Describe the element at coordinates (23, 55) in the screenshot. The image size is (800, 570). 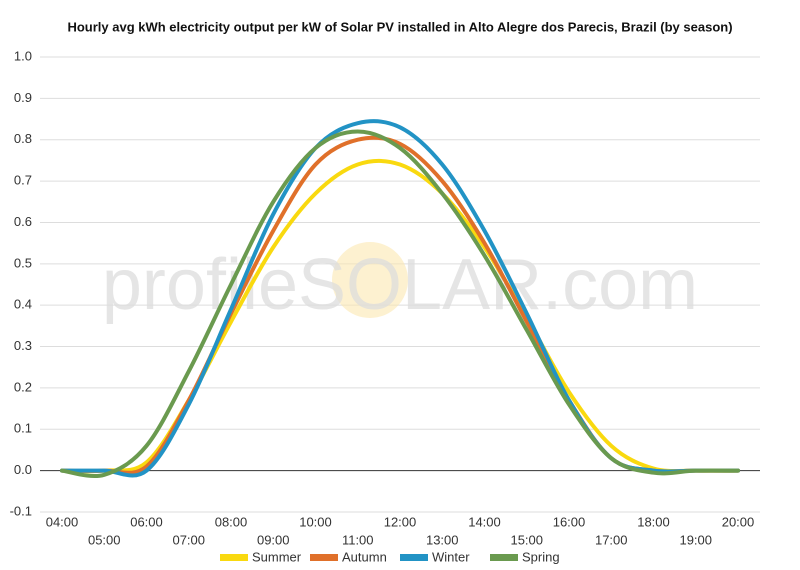
I see `y-tick-label: 1.0` at that location.